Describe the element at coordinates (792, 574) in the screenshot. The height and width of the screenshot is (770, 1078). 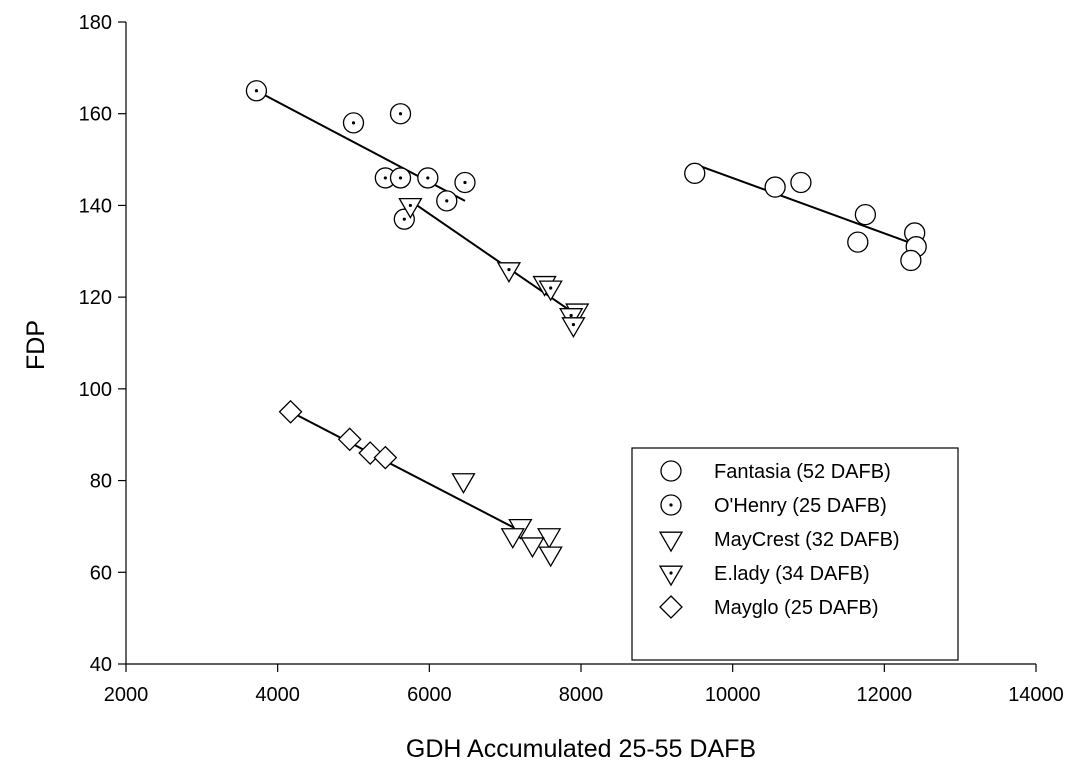
I see `legend-label: E.lady (34 DAFB)` at that location.